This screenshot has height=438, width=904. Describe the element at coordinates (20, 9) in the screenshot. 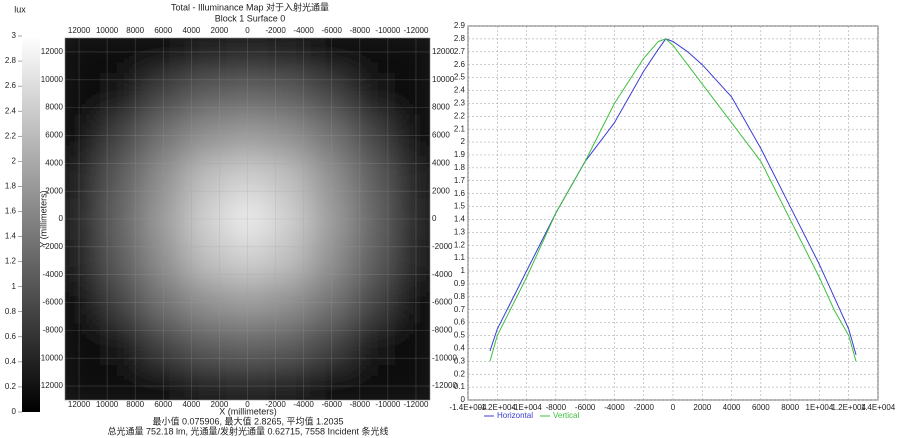

I see `colorbar-label: lux` at that location.